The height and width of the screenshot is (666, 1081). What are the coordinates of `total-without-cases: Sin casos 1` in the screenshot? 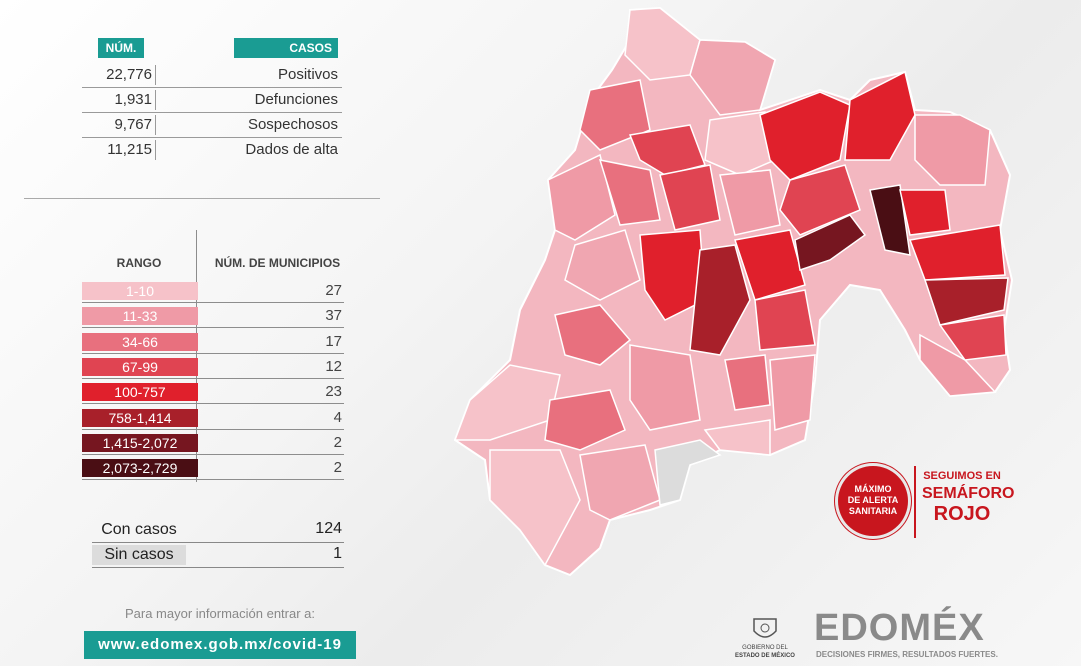 It's located at (218, 555).